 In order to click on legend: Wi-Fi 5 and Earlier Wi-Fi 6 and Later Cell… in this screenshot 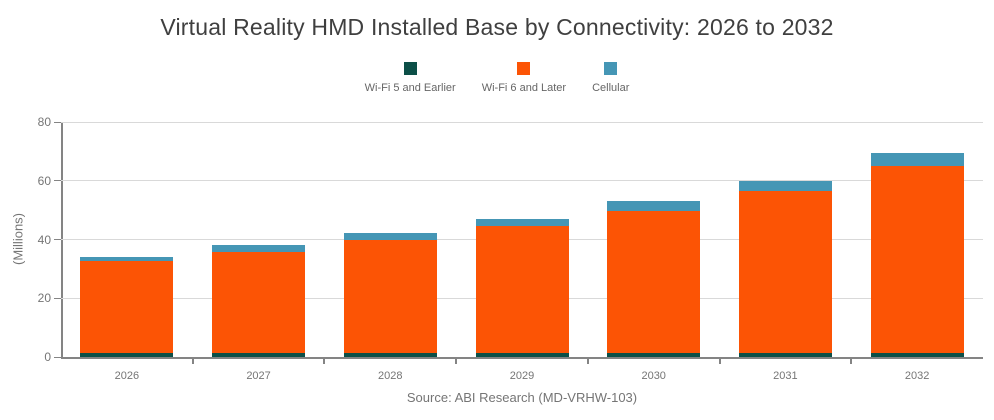, I will do `click(497, 78)`.